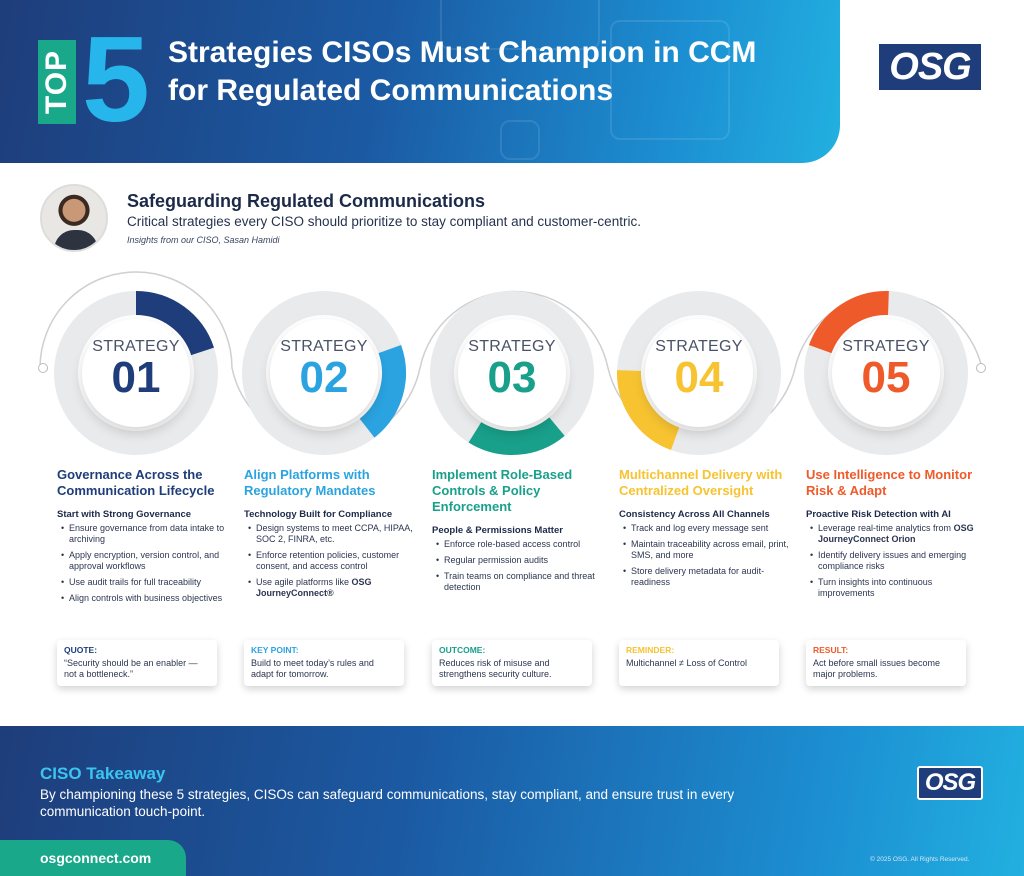 Image resolution: width=1024 pixels, height=876 pixels. I want to click on timeline-end-dot, so click(981, 368).